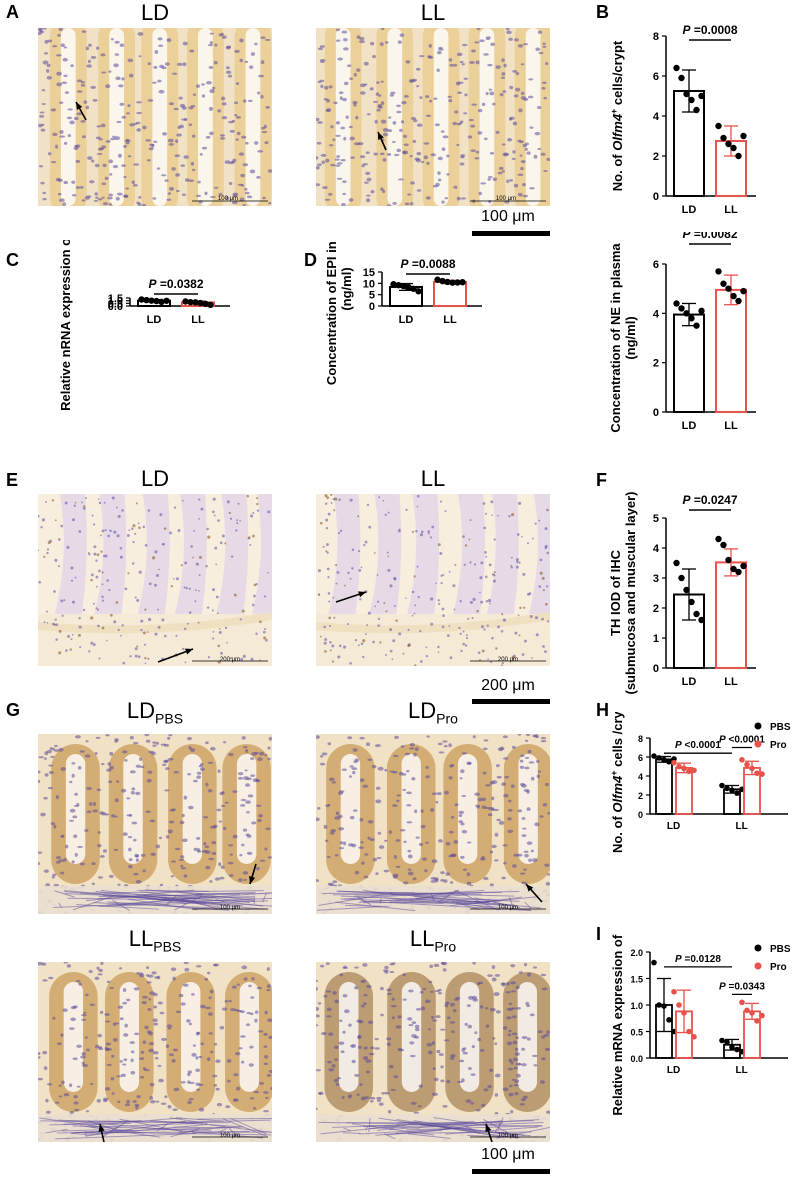 Image resolution: width=800 pixels, height=1180 pixels. What do you see at coordinates (508, 216) in the screenshot?
I see `scale-text-a: 100 μm` at bounding box center [508, 216].